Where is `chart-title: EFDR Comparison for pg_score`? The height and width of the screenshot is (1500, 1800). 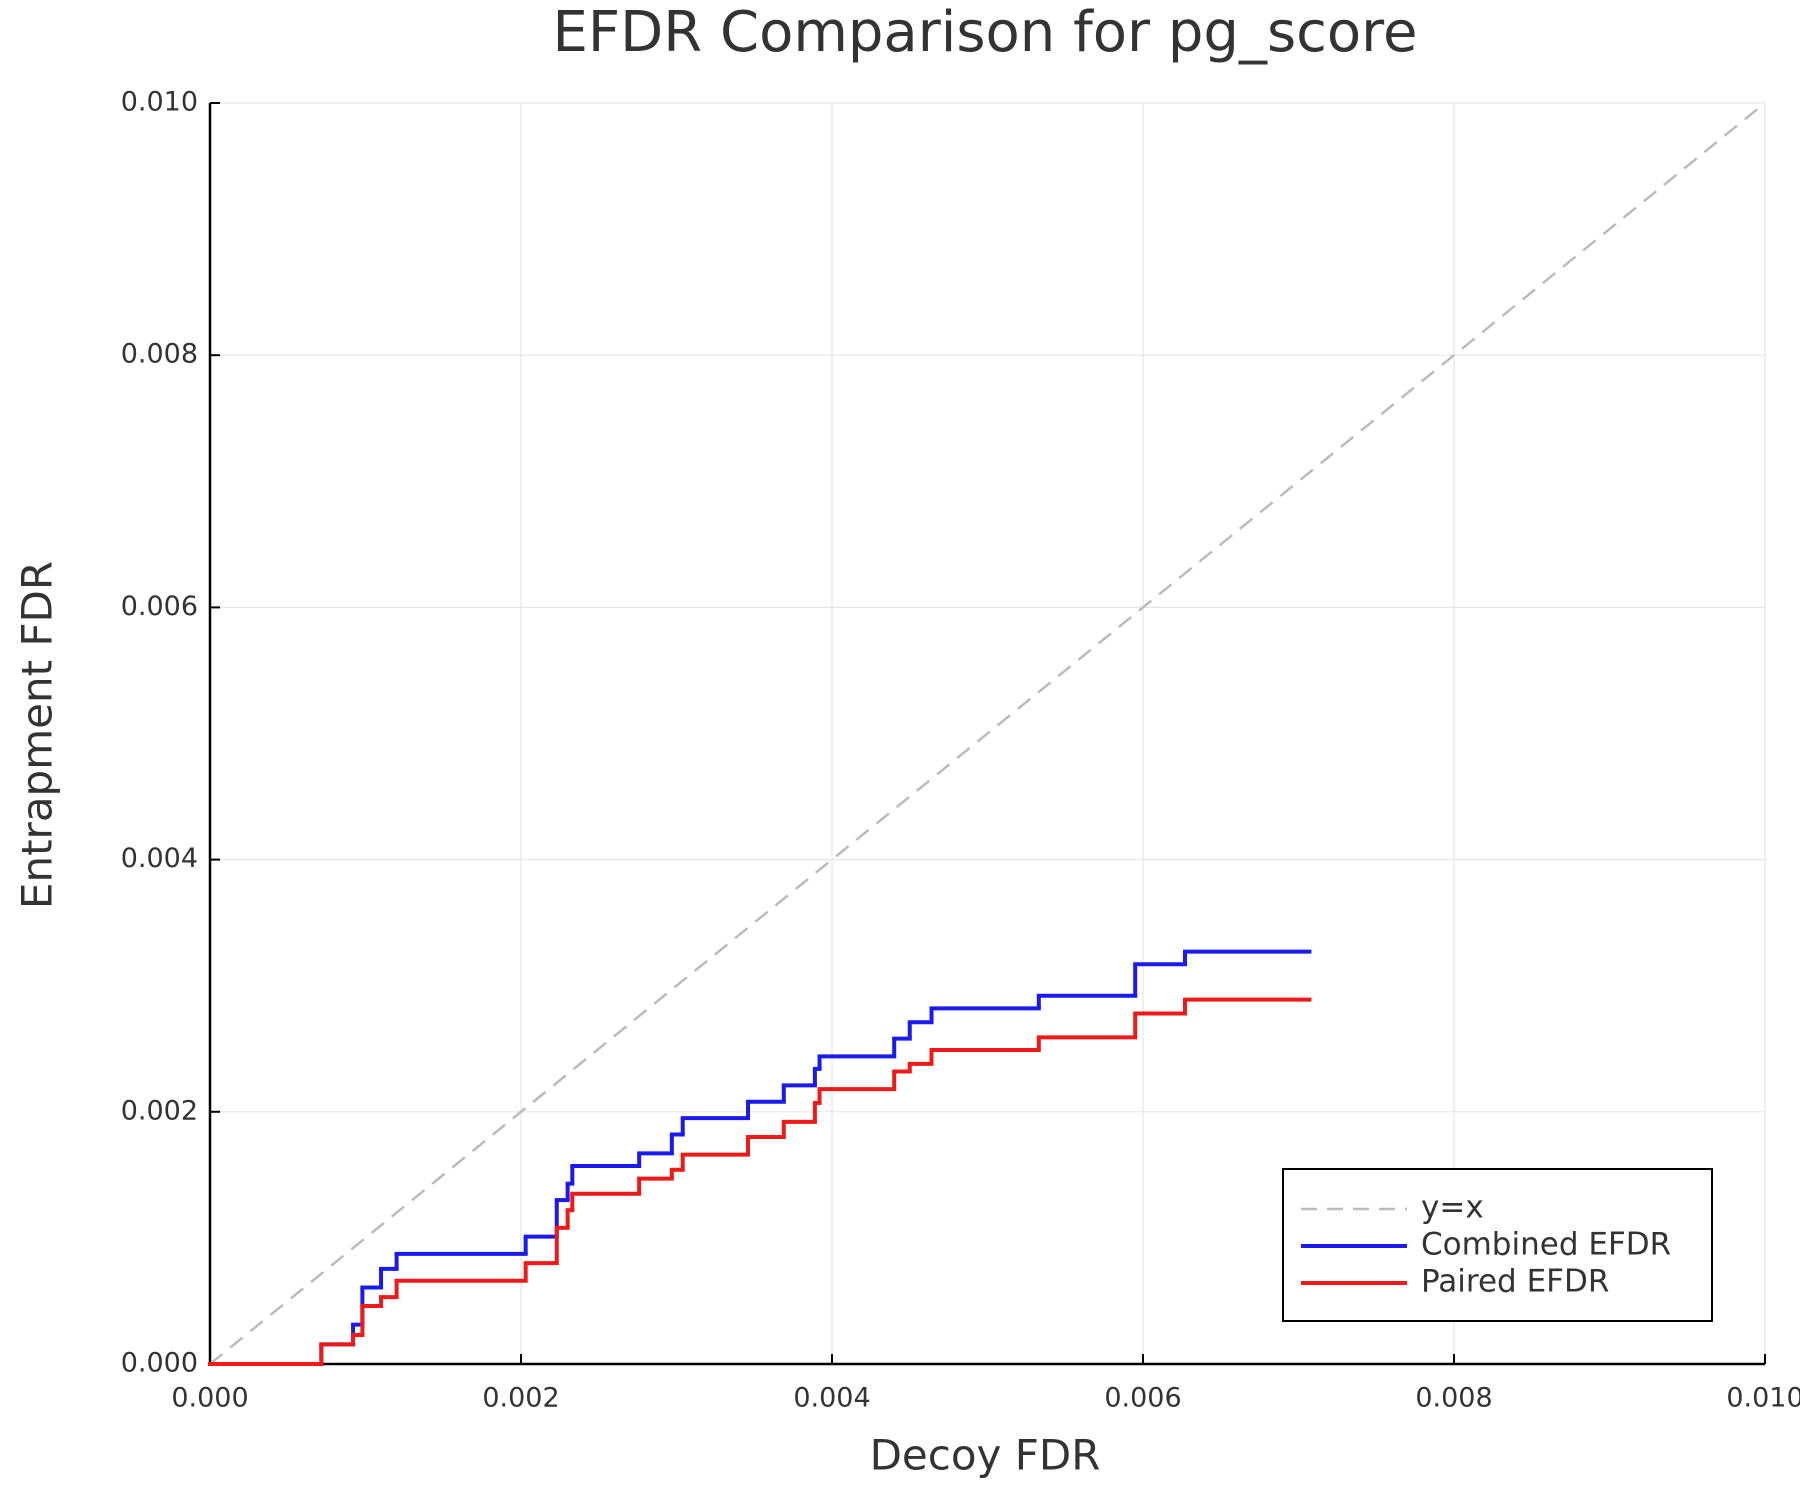 chart-title: EFDR Comparison for pg_score is located at coordinates (985, 32).